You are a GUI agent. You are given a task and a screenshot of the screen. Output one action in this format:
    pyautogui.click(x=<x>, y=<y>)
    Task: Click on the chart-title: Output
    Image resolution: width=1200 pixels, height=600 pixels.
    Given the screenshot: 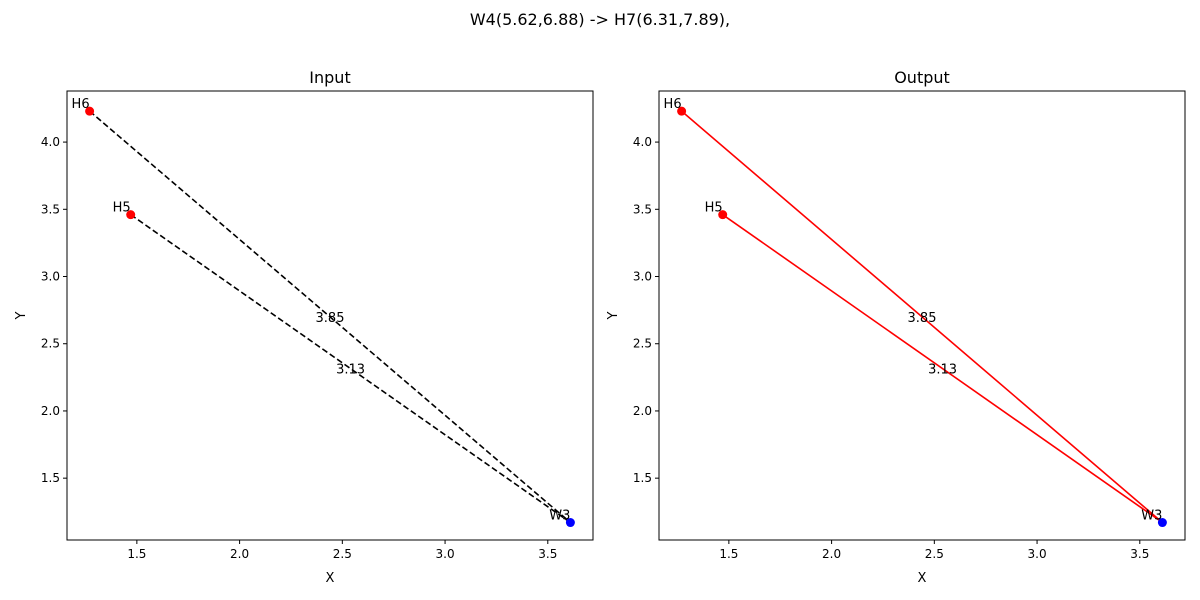 What is the action you would take?
    pyautogui.click(x=922, y=77)
    